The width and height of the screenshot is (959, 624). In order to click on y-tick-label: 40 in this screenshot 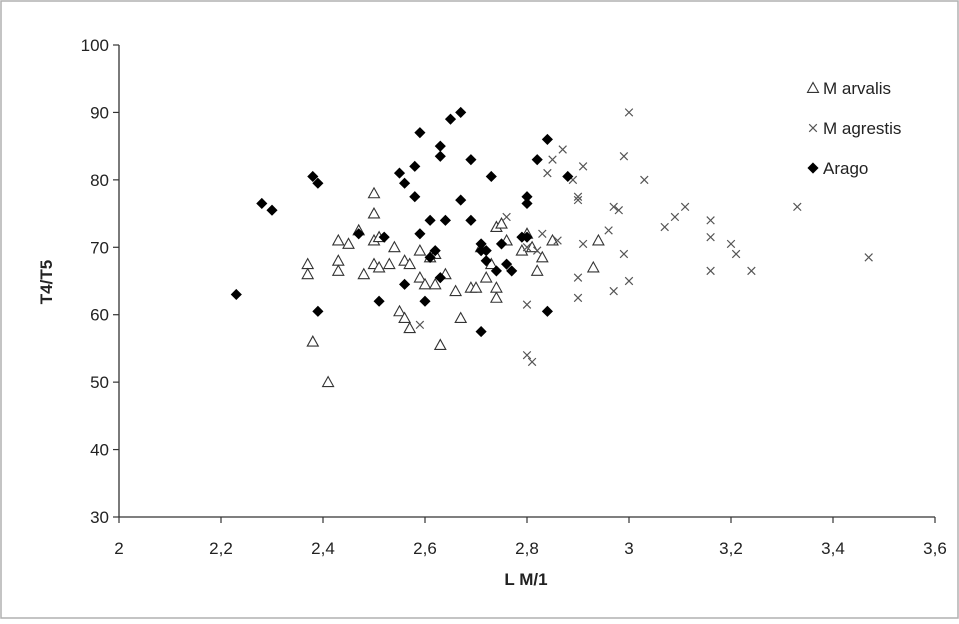, I will do `click(99, 450)`.